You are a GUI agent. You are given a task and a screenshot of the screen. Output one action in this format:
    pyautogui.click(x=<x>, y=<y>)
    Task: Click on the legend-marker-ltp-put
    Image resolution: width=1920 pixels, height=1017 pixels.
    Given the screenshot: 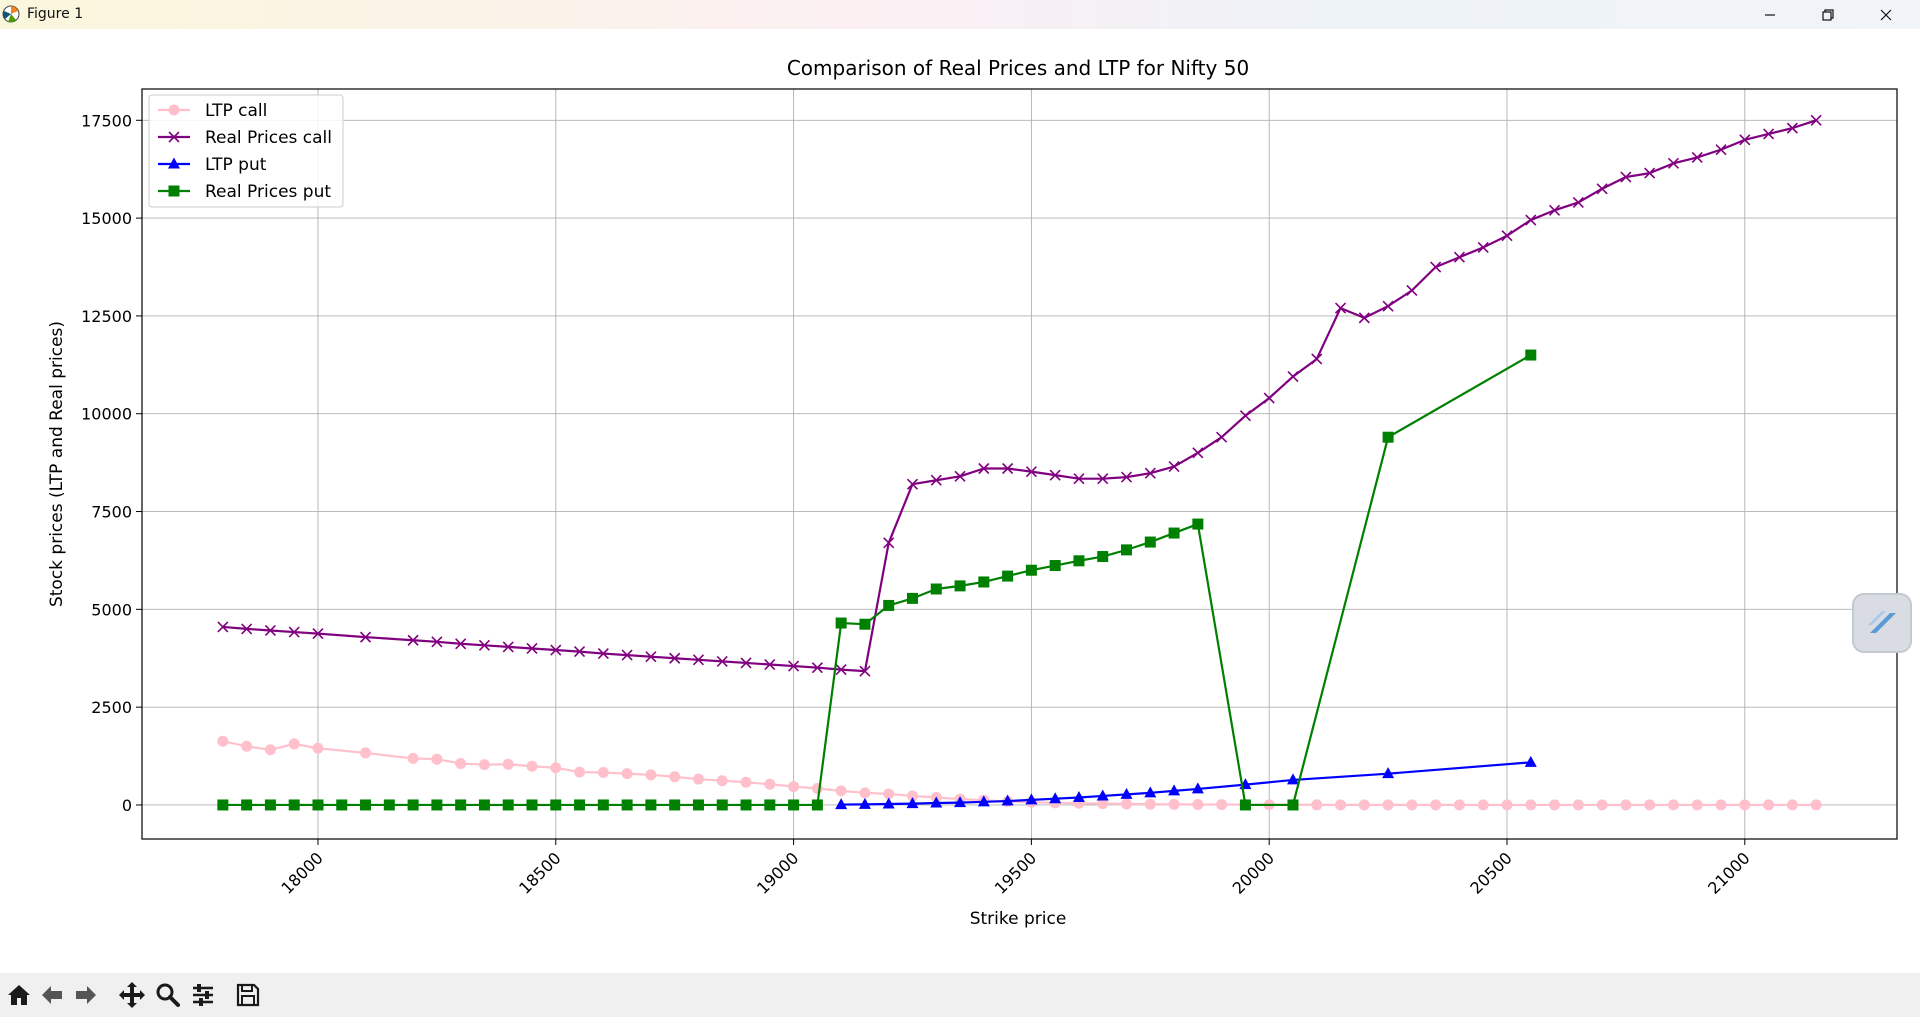 What is the action you would take?
    pyautogui.click(x=174, y=163)
    